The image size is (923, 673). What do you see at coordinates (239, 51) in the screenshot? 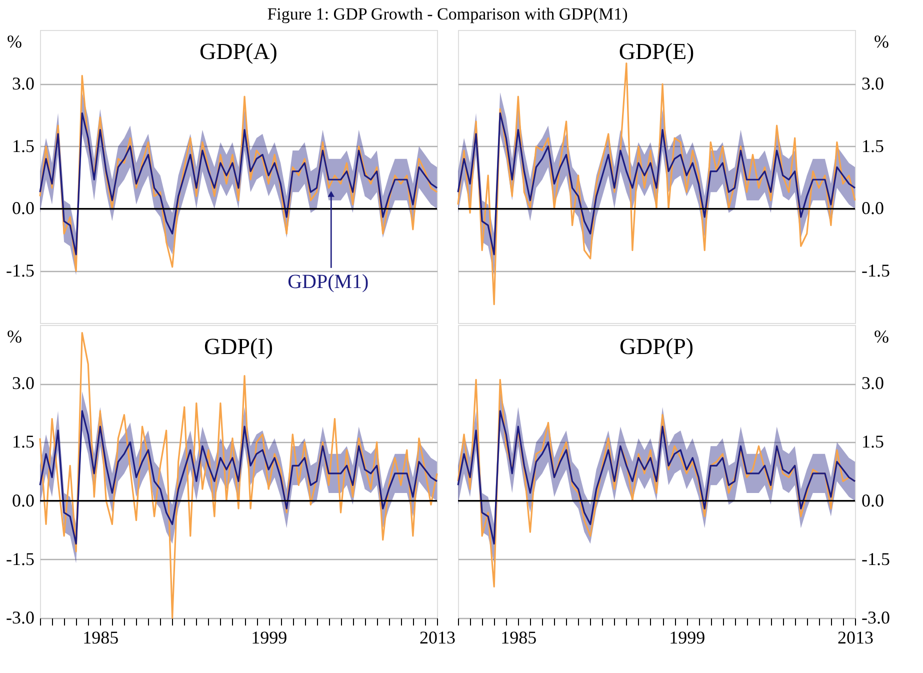
I see `chart-title: GDP(A)` at bounding box center [239, 51].